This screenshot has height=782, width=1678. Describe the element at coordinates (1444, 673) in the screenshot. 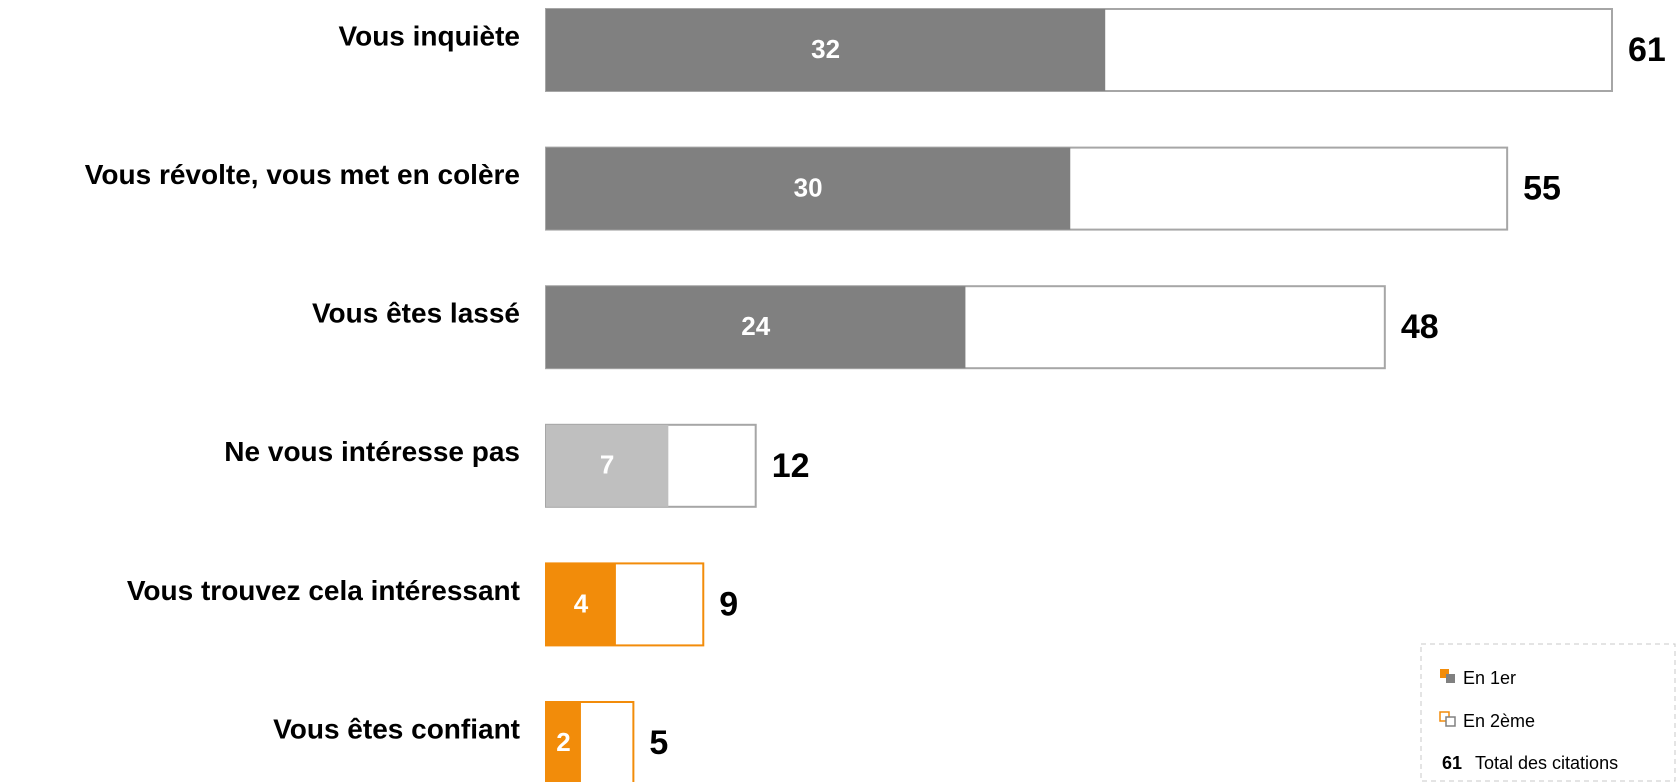

I see `legend-swatch-first` at that location.